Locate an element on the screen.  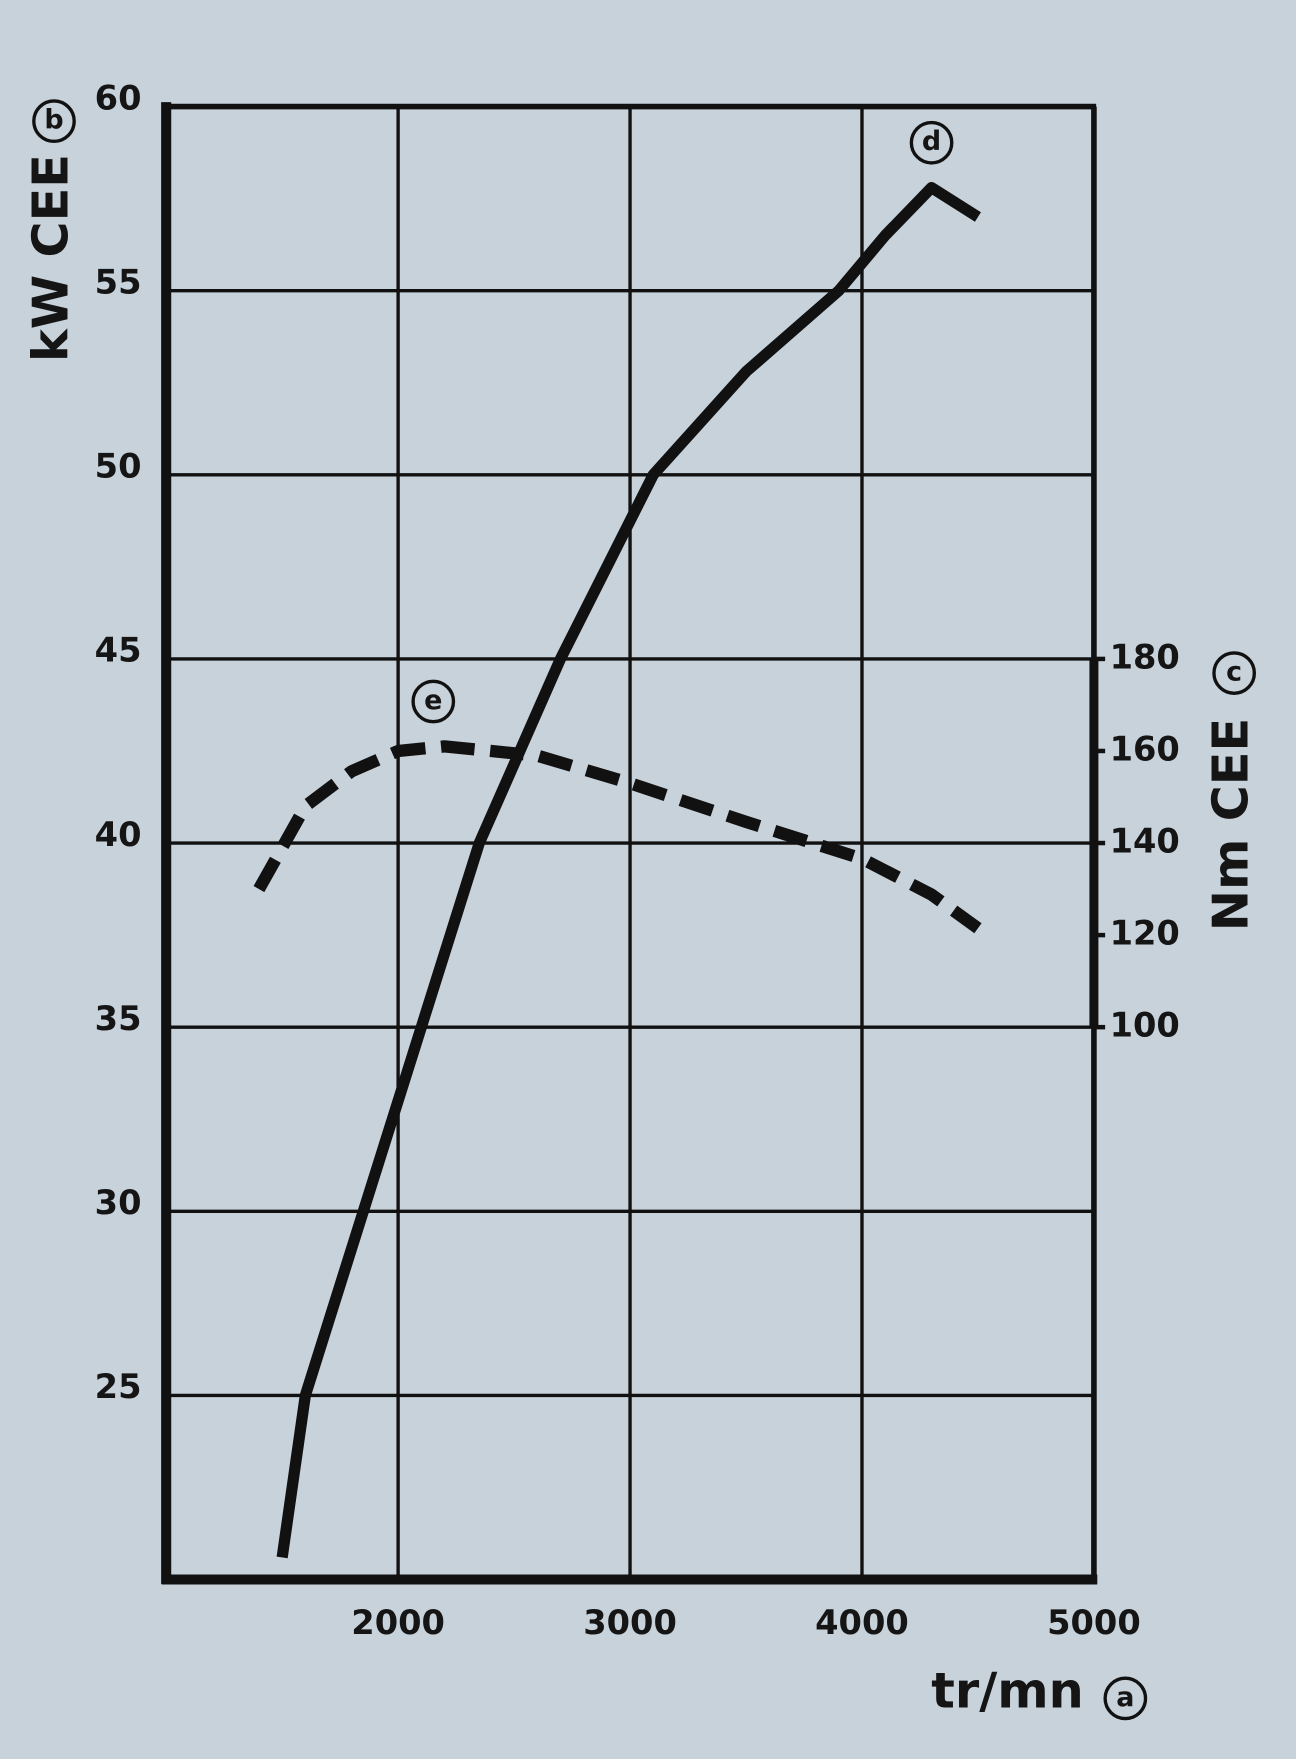
x-axis-marker: a is located at coordinates (1125, 1697).